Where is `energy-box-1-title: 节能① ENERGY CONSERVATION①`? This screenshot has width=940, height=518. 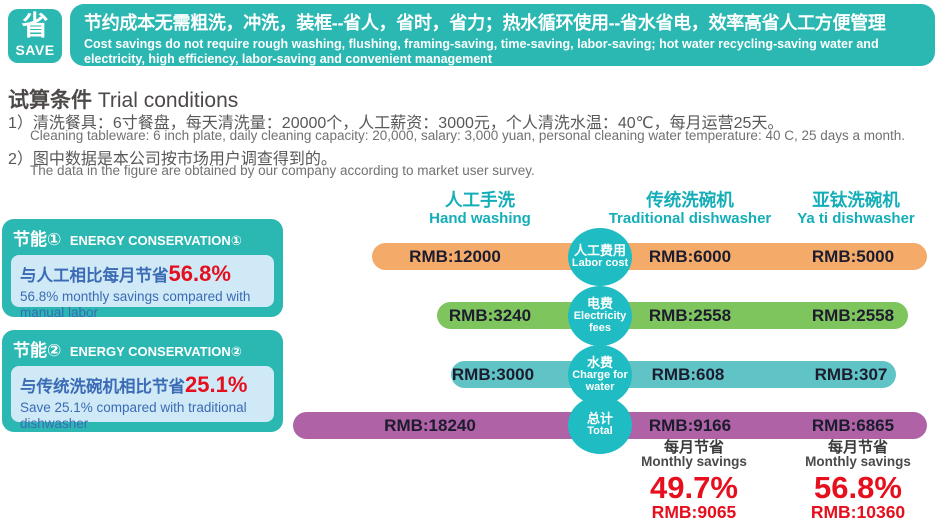 energy-box-1-title: 节能① ENERGY CONSERVATION① is located at coordinates (143, 237).